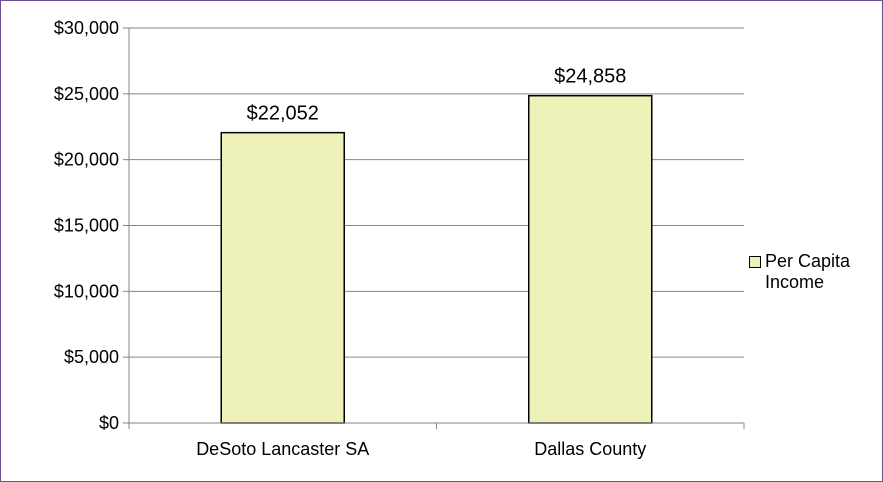 This screenshot has width=883, height=482. I want to click on y-tick-label: $10,000, so click(86, 291).